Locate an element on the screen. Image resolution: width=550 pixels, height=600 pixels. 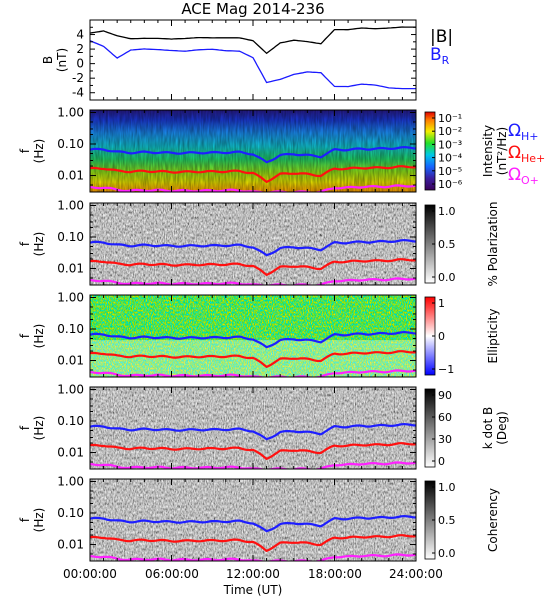
panel-kdotb: 1.00 0.10 0.01 f(Hz) 90 60 30 0 k dot B(Deg) is located at coordinates (263, 426).